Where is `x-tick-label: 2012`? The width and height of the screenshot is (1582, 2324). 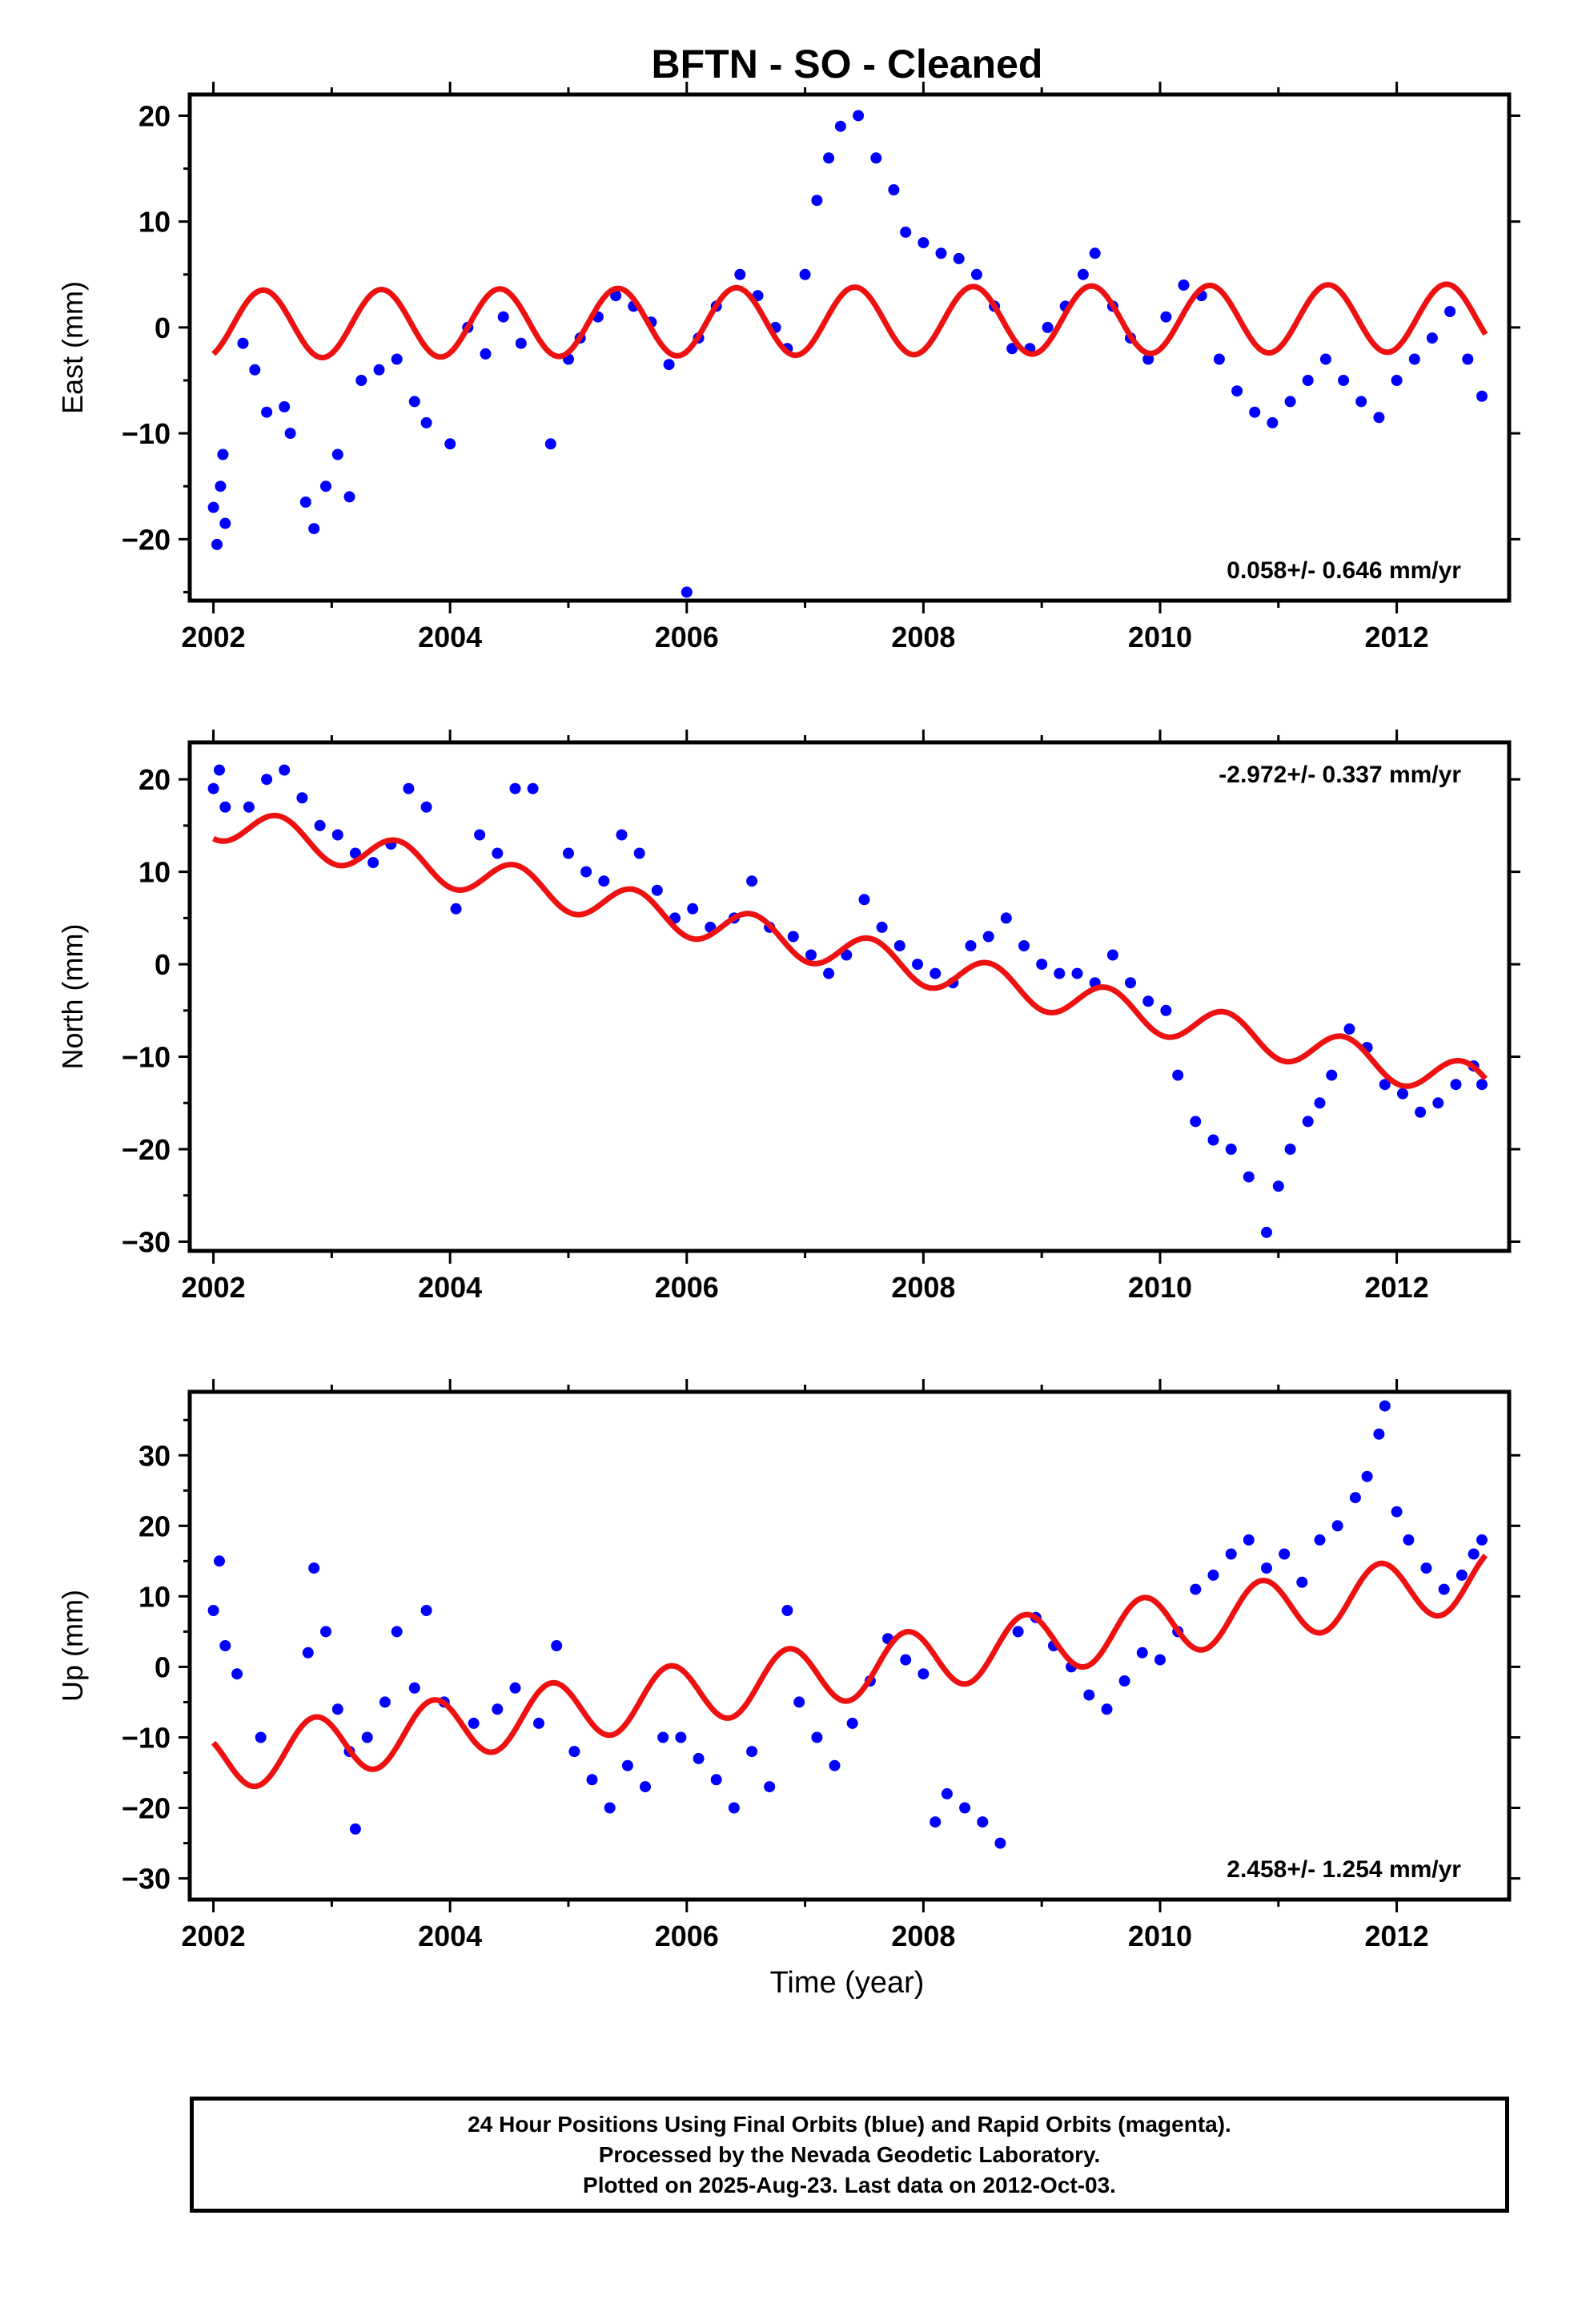
x-tick-label: 2012 is located at coordinates (1397, 637).